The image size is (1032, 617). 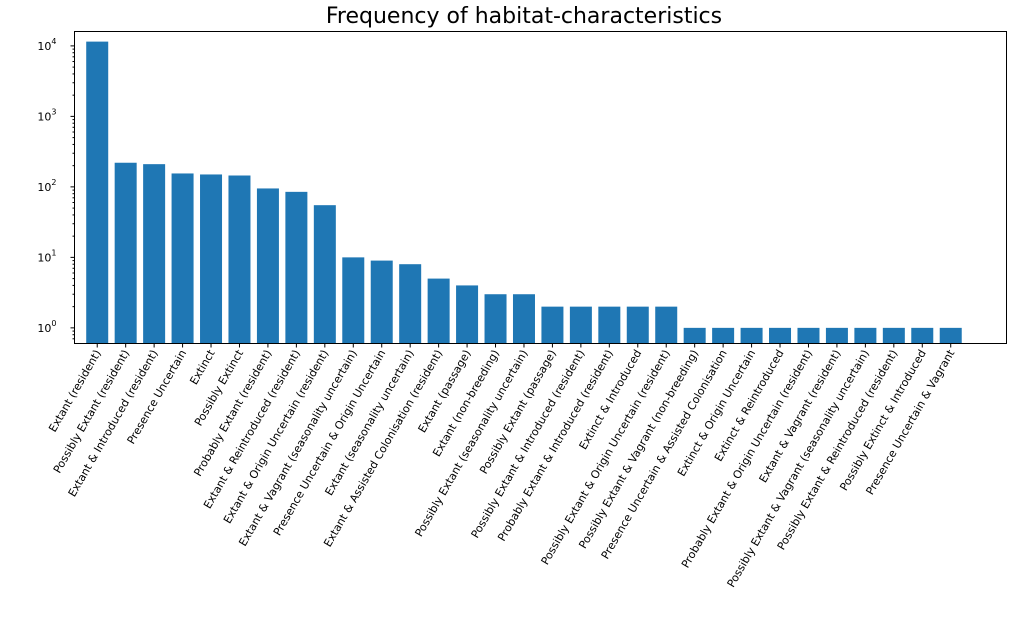 I want to click on y-tick-label: 10⁴, so click(x=46, y=45).